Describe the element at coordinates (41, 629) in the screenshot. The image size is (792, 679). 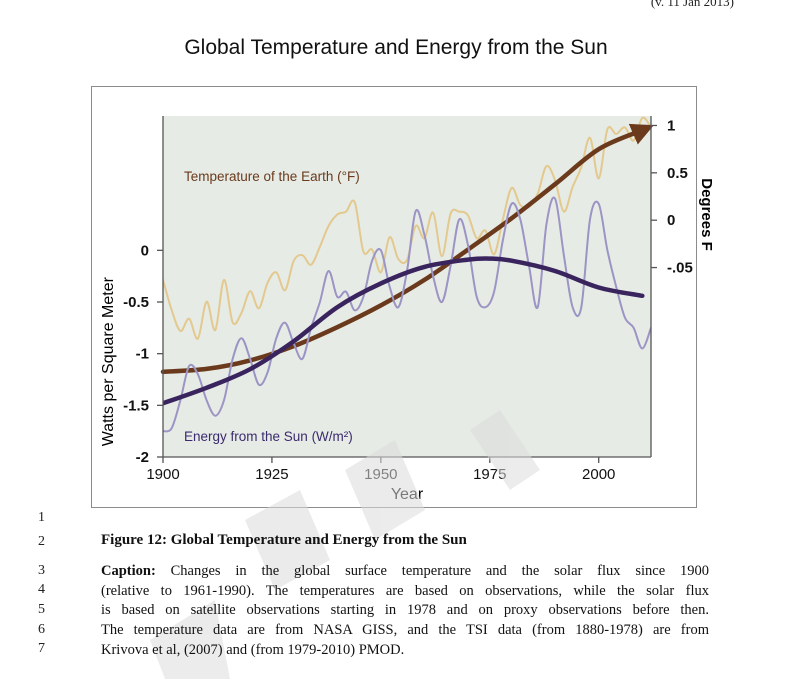
I see `line-number: 6` at that location.